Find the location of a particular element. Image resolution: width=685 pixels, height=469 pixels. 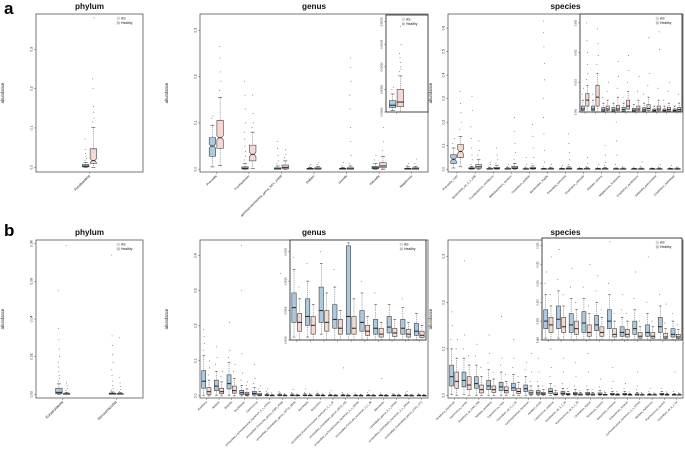

svg-text: Clostridium_citroniae is located at coordinates (575, 185).